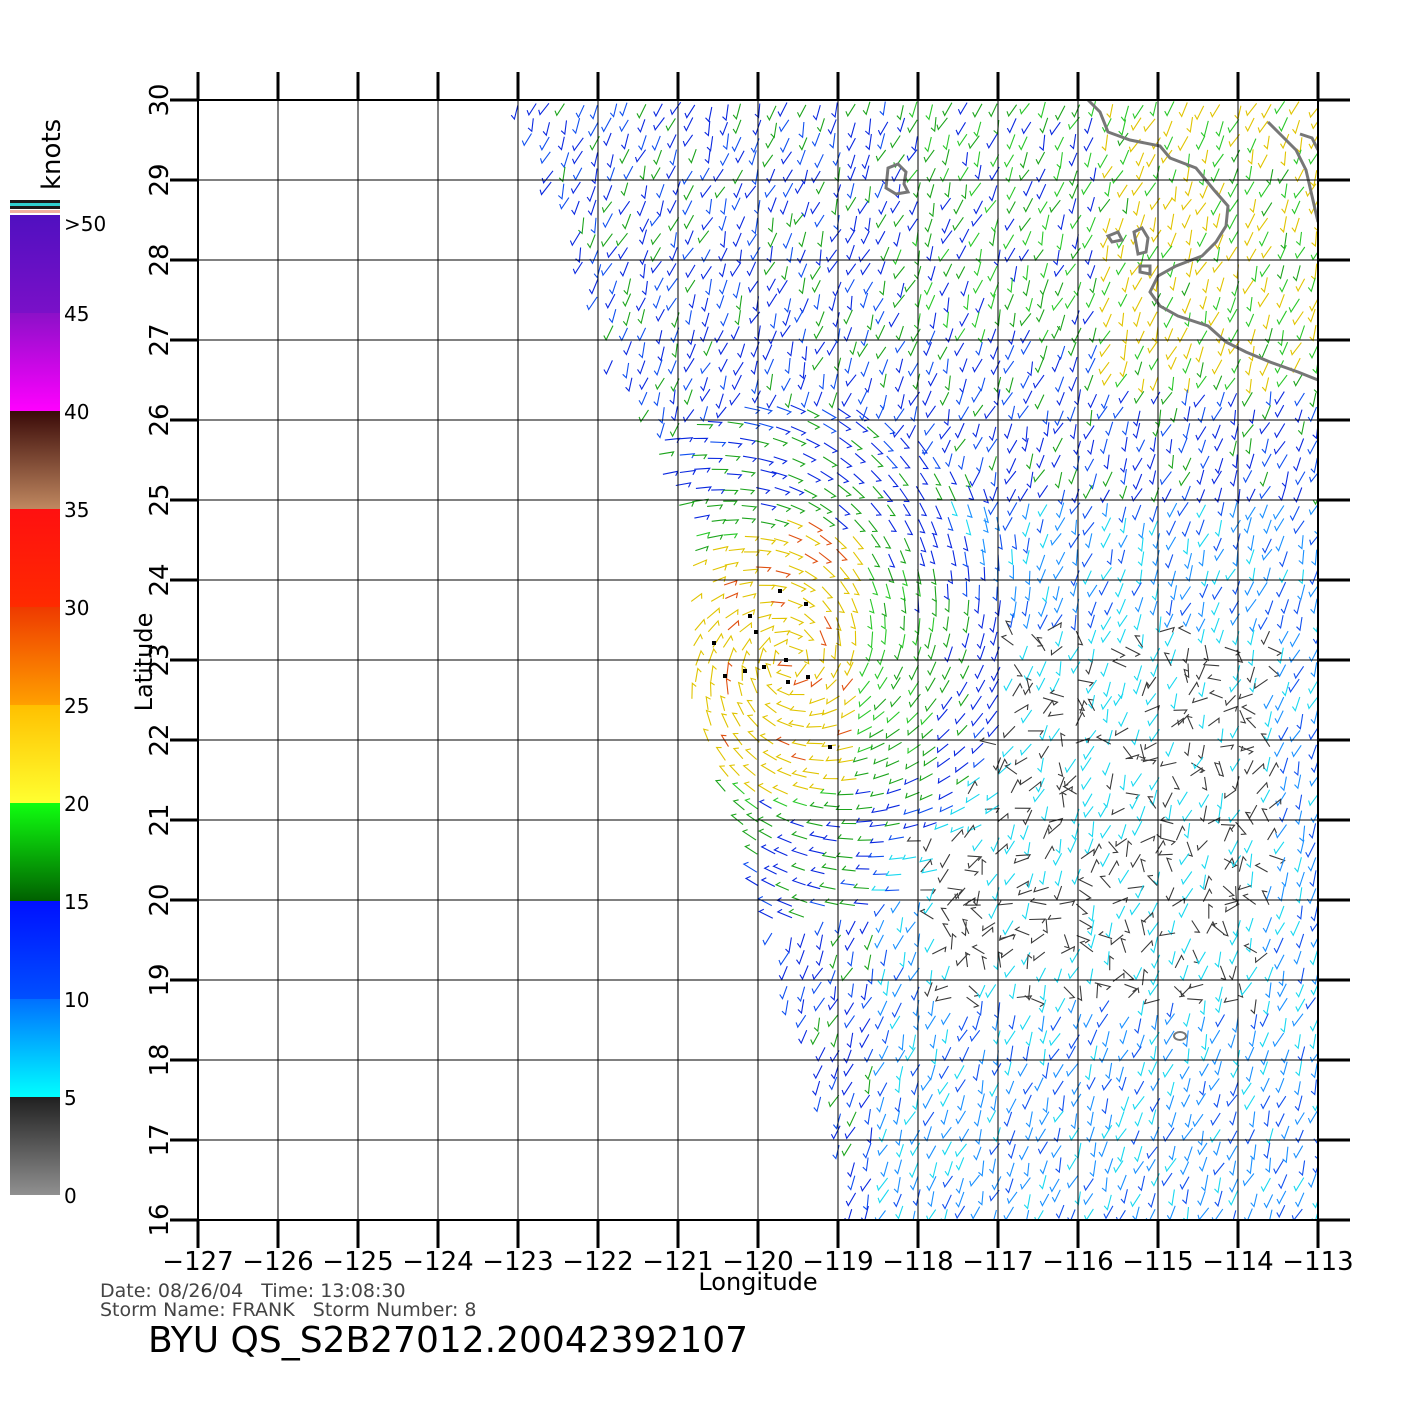  I want to click on lon-tick-label: −125, so click(357, 1262).